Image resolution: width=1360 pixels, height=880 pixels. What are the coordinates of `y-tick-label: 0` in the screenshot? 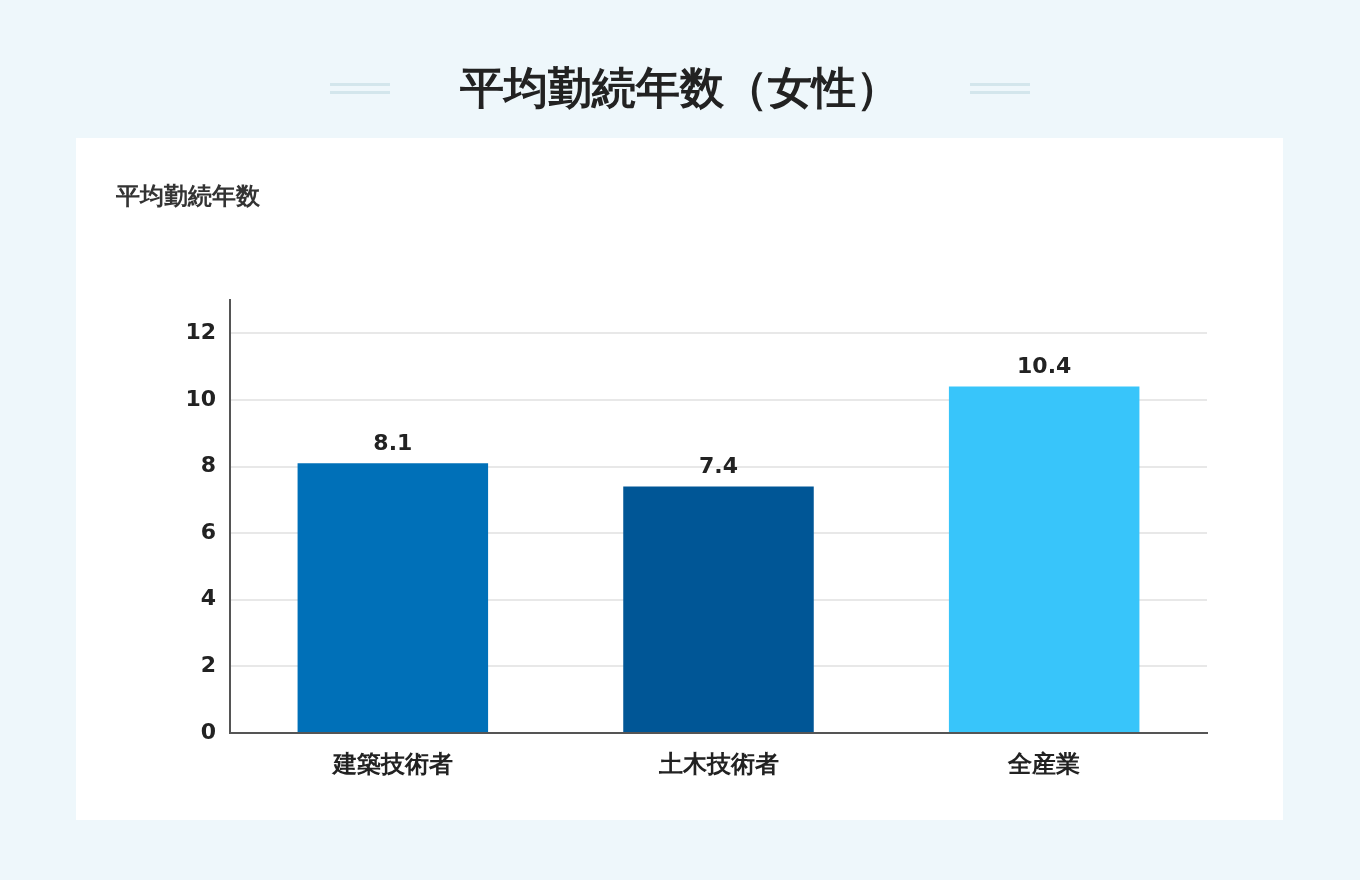 It's located at (208, 731).